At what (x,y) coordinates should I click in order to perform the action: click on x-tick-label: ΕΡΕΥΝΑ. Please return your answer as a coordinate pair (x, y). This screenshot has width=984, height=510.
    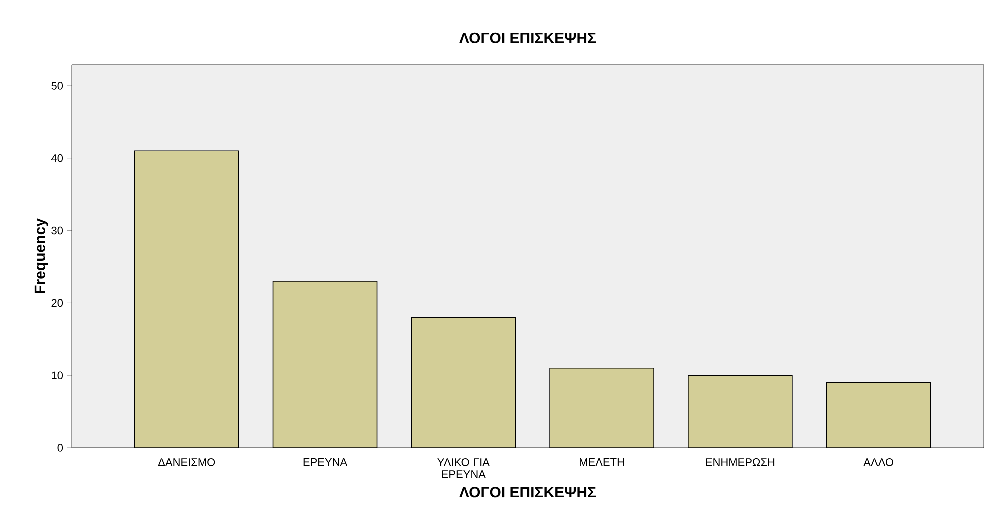
    Looking at the image, I should click on (326, 462).